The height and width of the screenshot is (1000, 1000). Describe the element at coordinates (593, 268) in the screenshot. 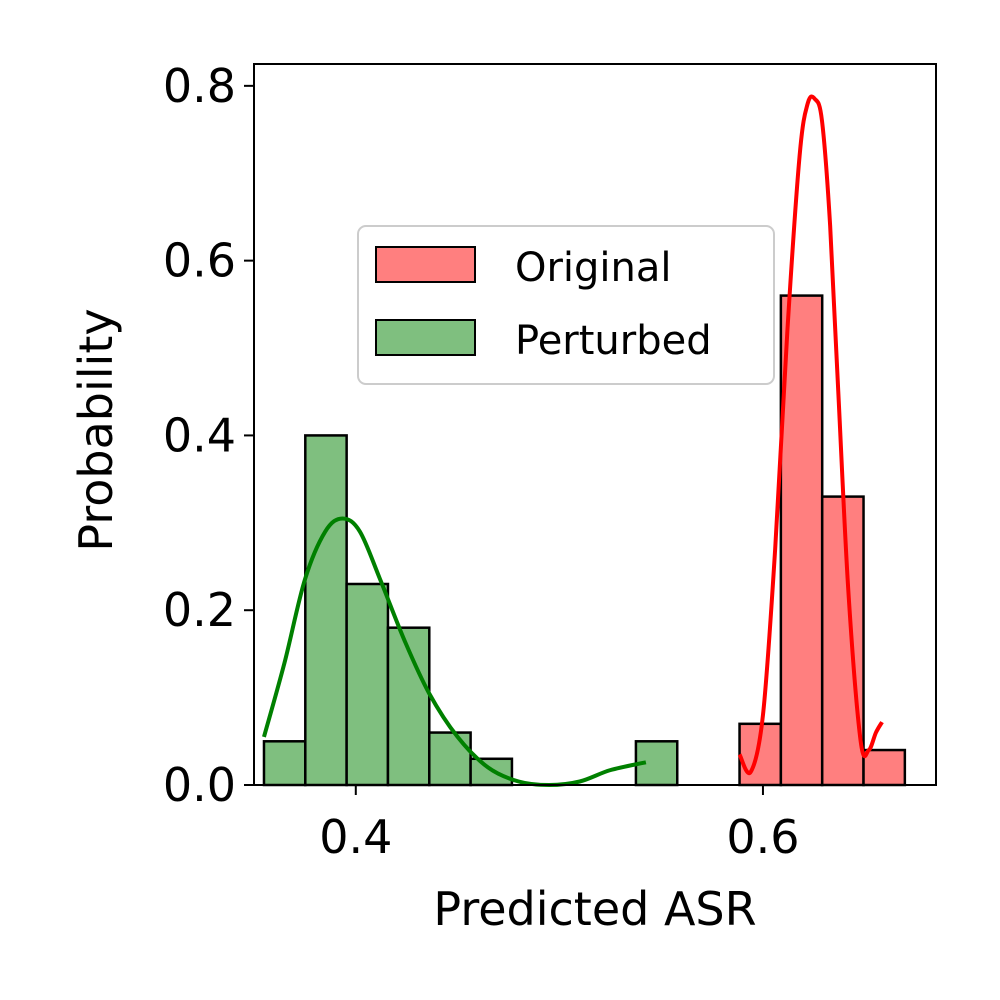

I see `legend-label-original: Original` at that location.